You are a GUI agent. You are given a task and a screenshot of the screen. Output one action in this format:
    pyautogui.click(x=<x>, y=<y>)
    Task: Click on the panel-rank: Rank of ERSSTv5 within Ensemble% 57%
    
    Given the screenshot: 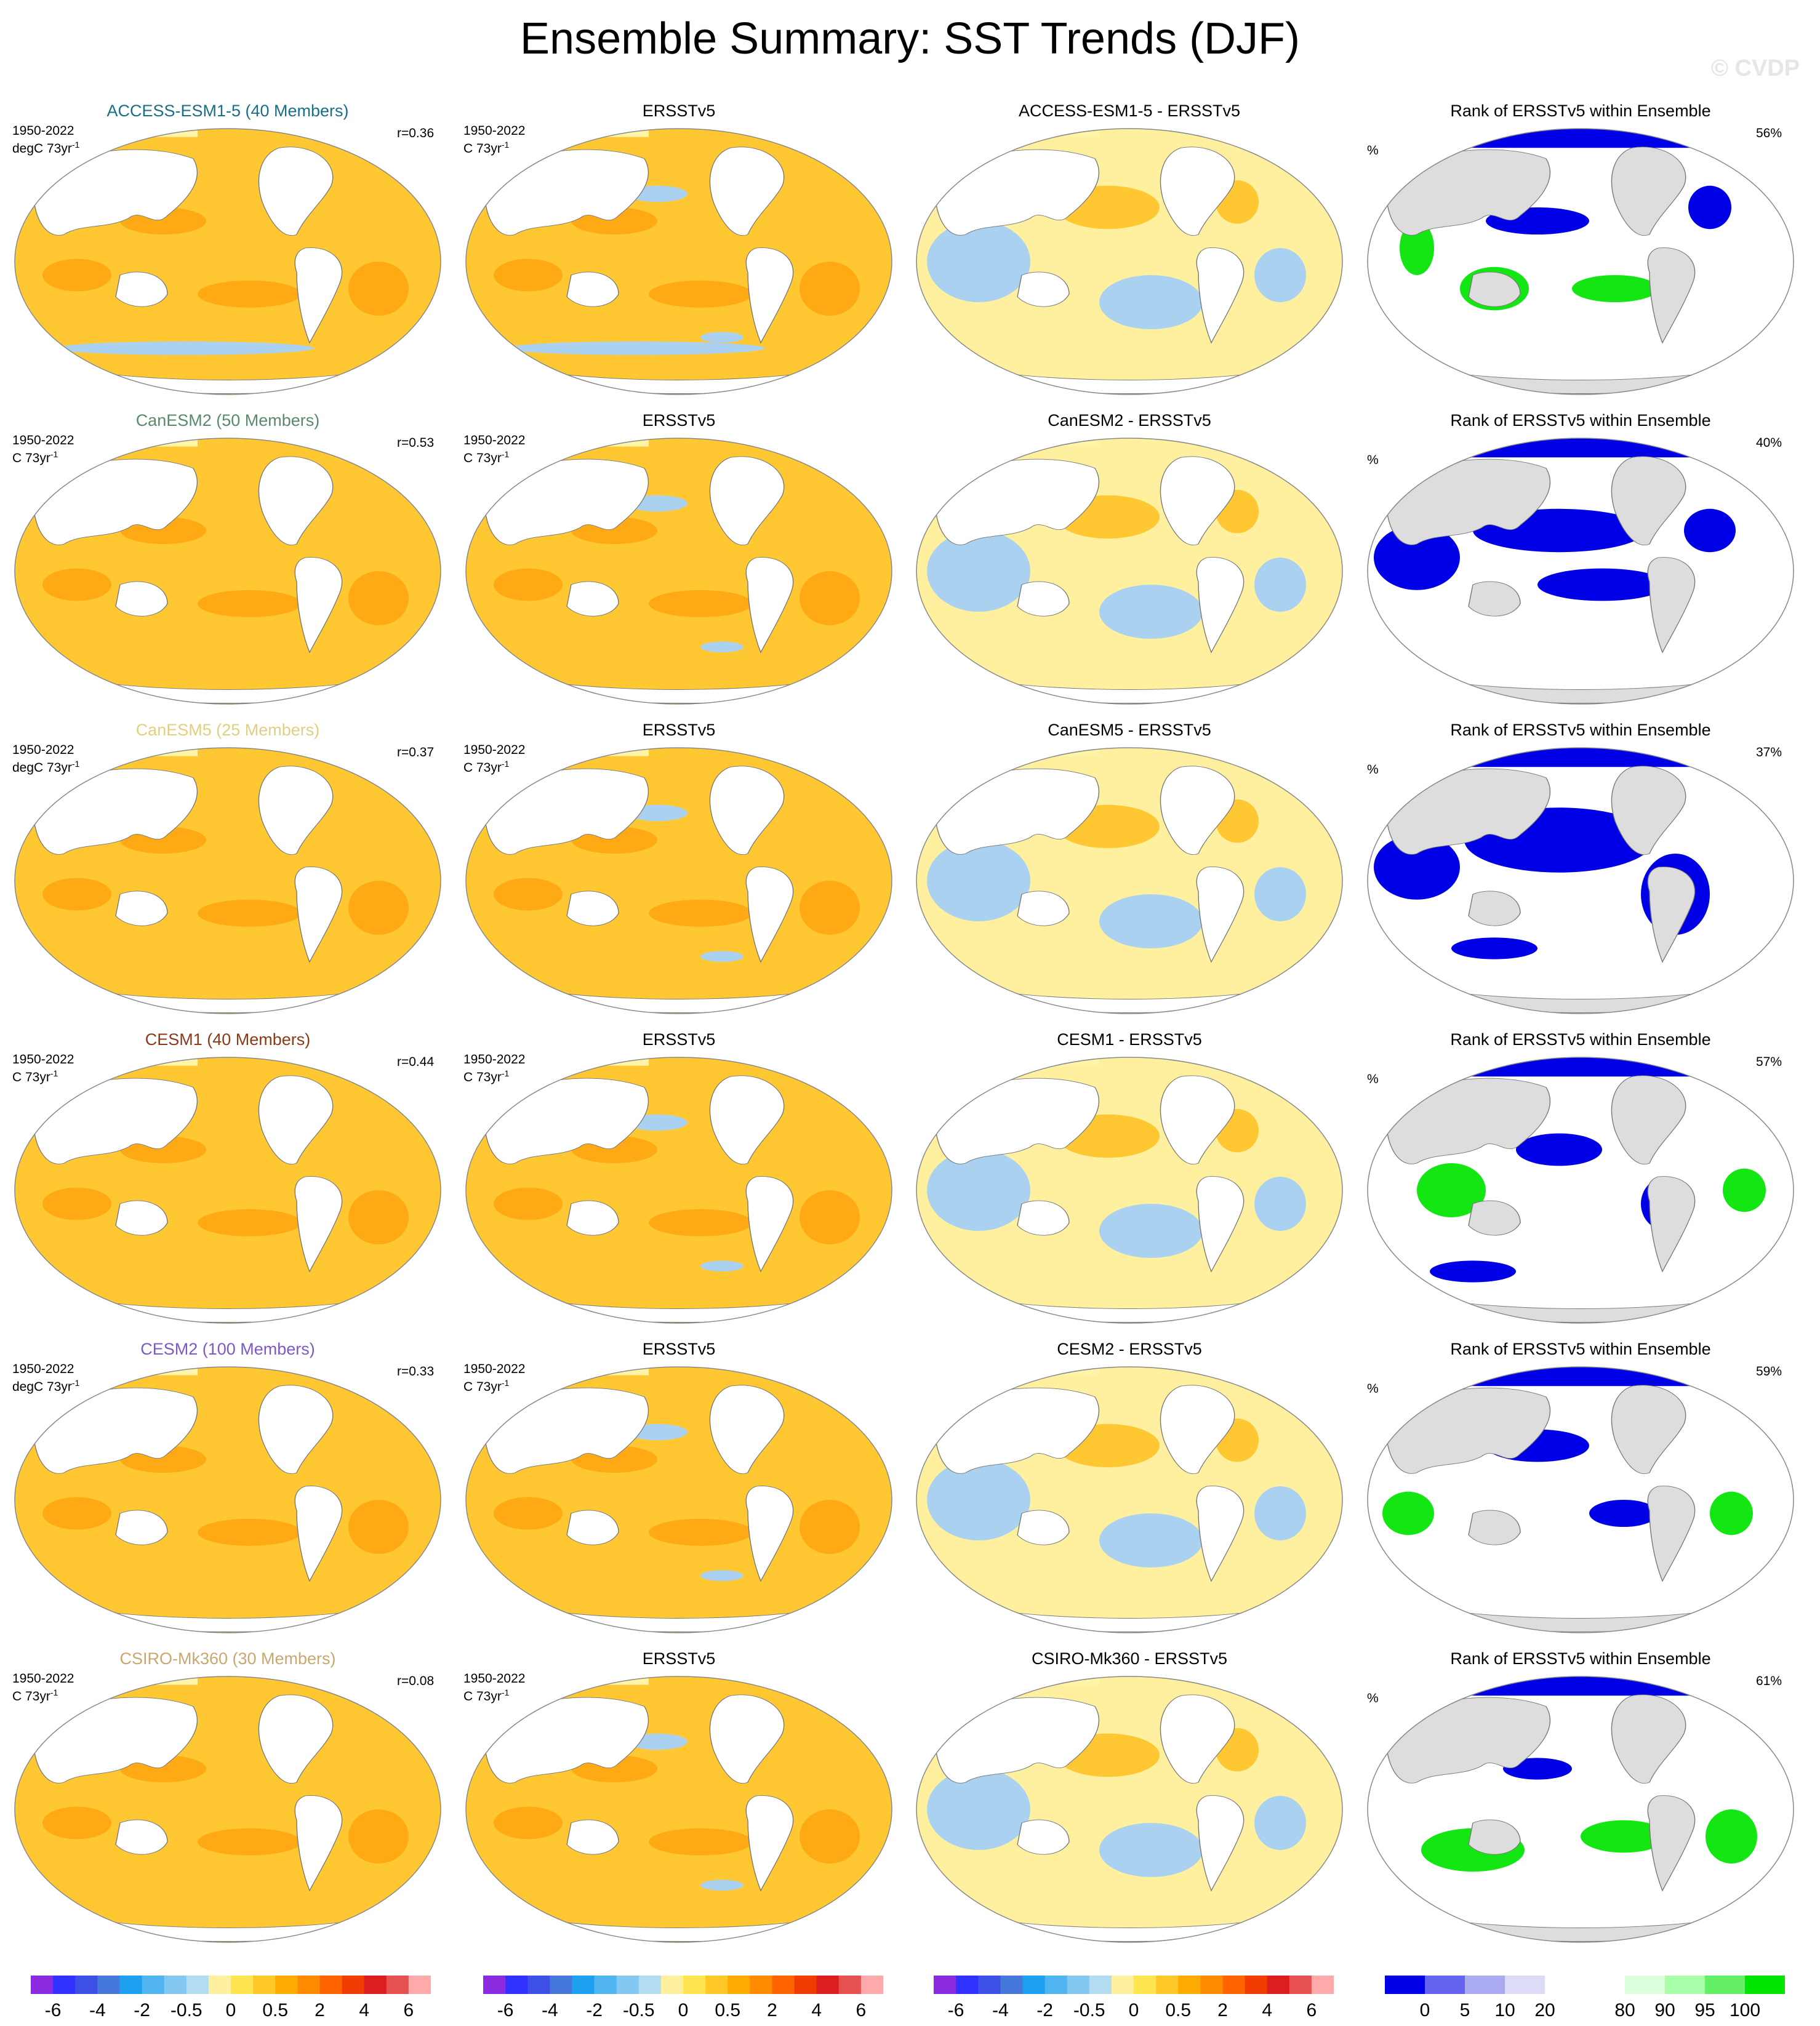 What is the action you would take?
    pyautogui.click(x=1580, y=1184)
    